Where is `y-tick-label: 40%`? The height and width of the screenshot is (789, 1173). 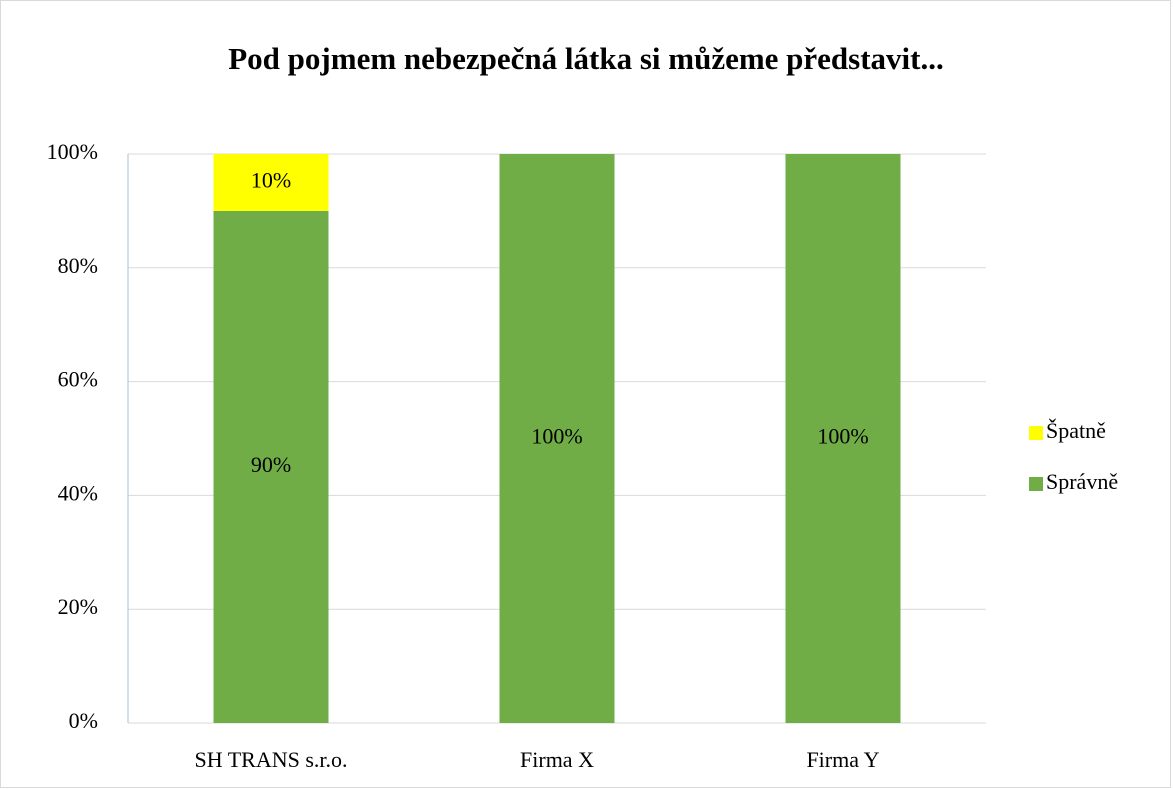
y-tick-label: 40% is located at coordinates (78, 492).